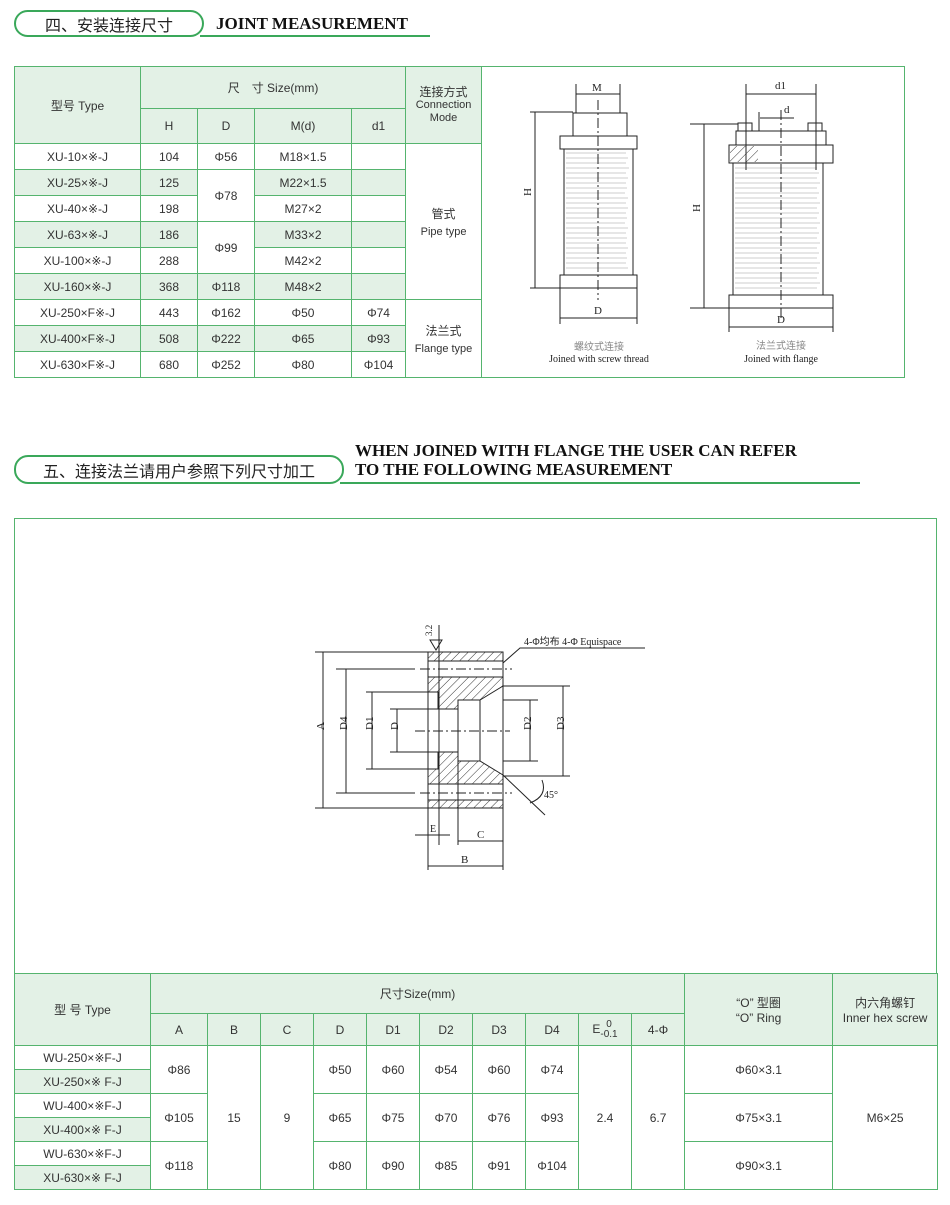 This screenshot has height=1205, width=950. Describe the element at coordinates (303, 182) in the screenshot. I see `m-cell: M22×1.5` at that location.